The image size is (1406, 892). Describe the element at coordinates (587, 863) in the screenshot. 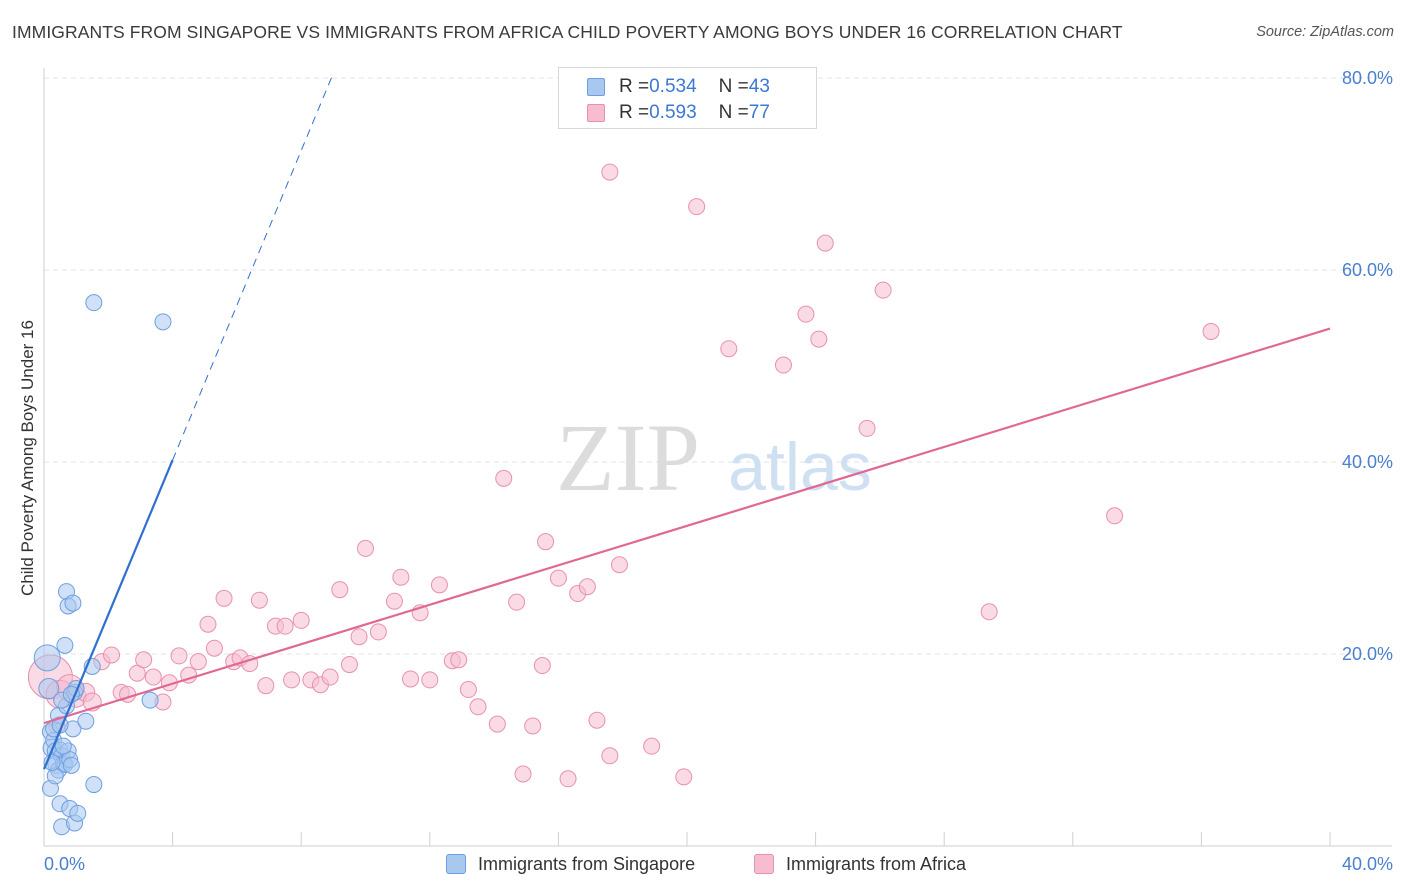

I see `bottom-legend-label-singapore: Immigrants from Singapore` at that location.